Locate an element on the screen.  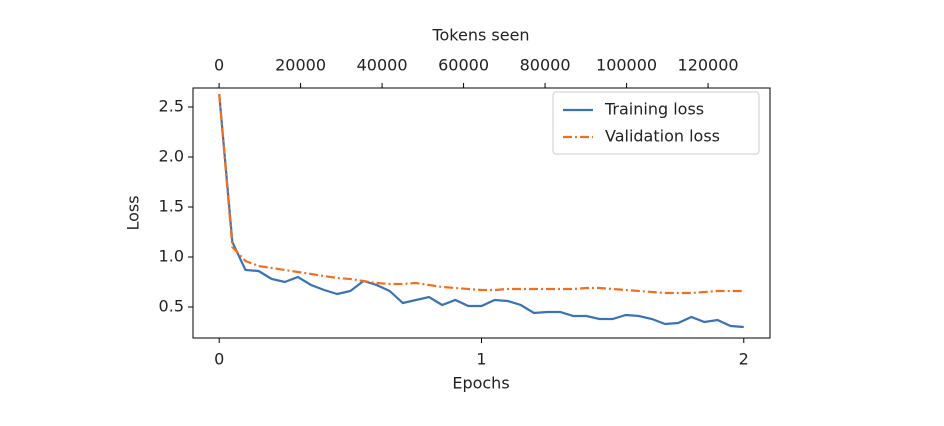
x-tick-label: 0 is located at coordinates (219, 359).